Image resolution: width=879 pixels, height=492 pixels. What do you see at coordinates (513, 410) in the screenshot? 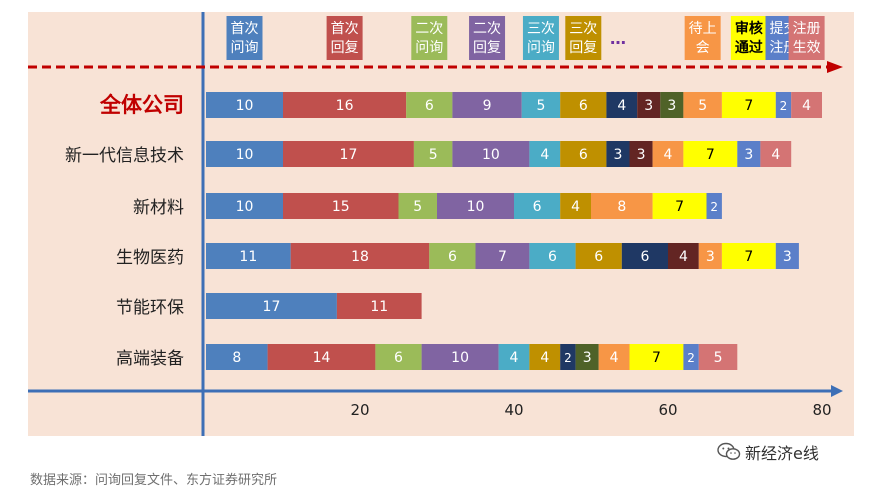
I see `x-tick-label: 40` at bounding box center [513, 410].